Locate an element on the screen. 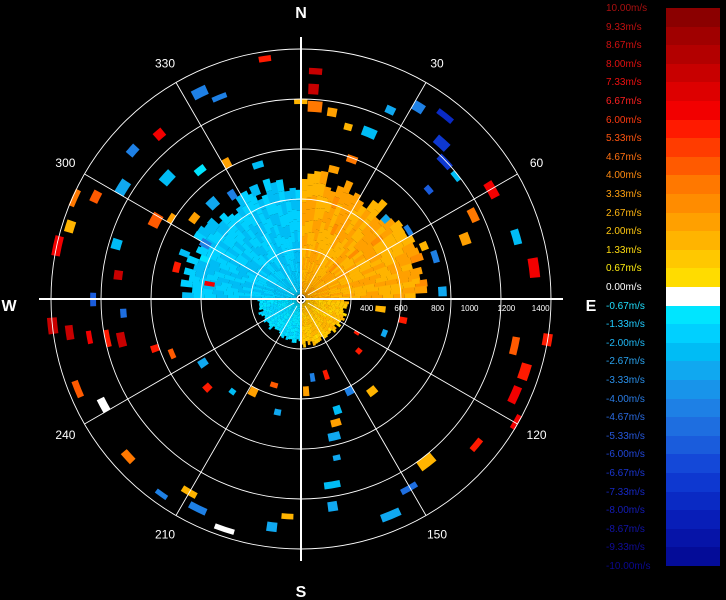 This screenshot has height=600, width=726. range-label: 600 is located at coordinates (401, 308).